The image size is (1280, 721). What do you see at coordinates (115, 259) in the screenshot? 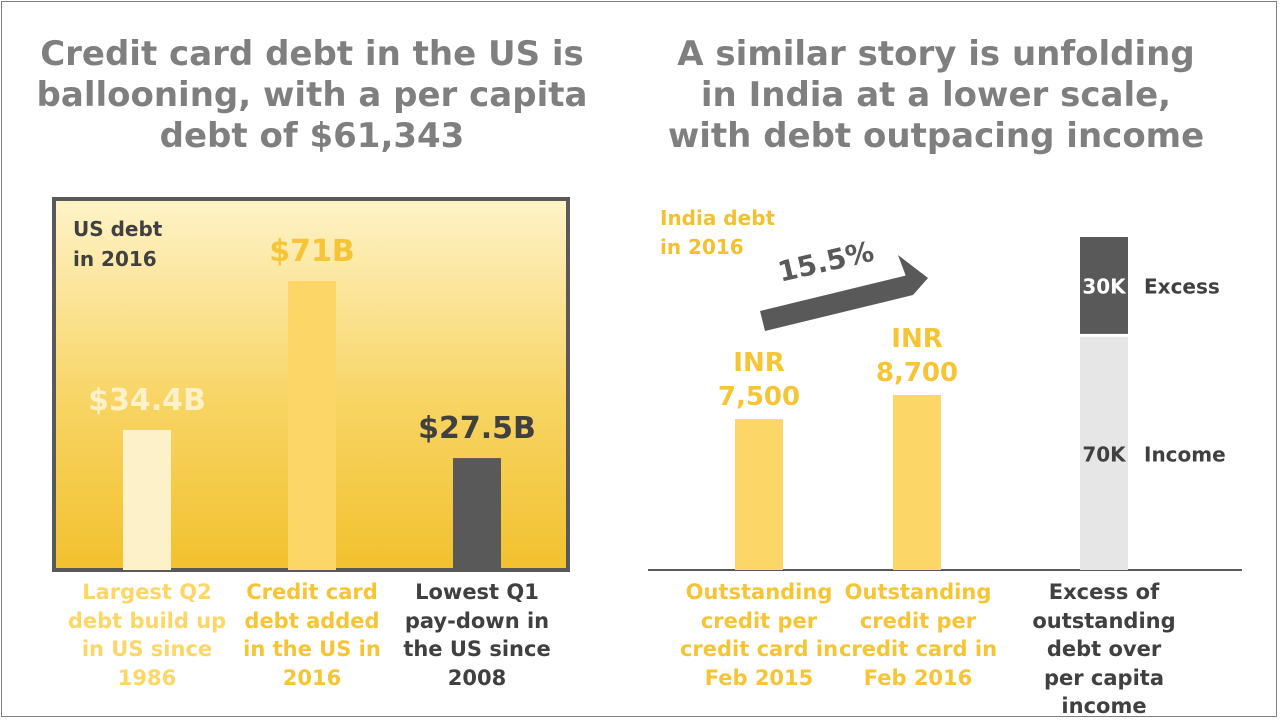
I see `us-panel-label-line-2: in 2016` at bounding box center [115, 259].